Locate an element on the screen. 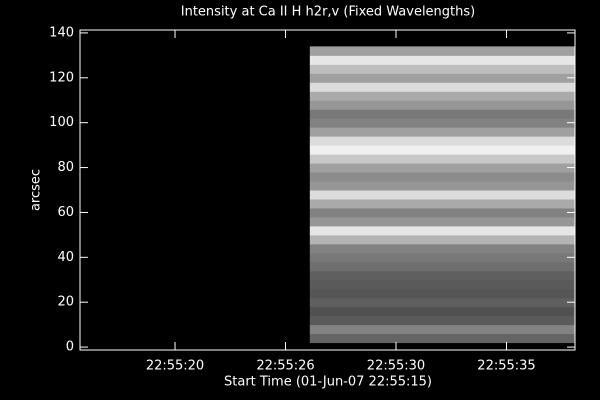  y-tick-label: 60 is located at coordinates (65, 212).